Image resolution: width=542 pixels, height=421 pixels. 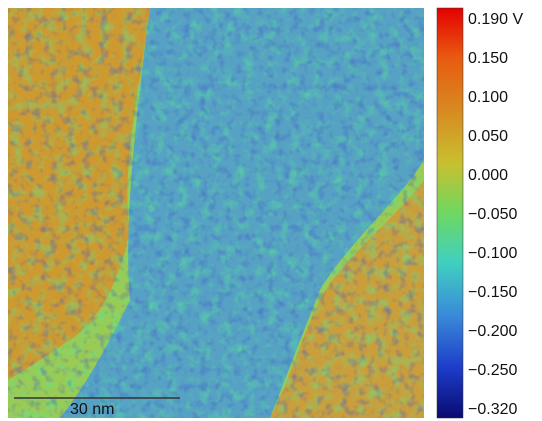 What do you see at coordinates (92, 409) in the screenshot?
I see `scale-bar-label: 30 nm` at bounding box center [92, 409].